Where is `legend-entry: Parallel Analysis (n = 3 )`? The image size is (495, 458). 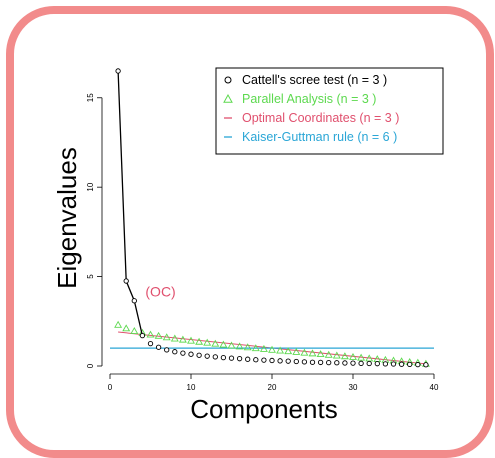
legend-entry: Parallel Analysis (n = 3 ) is located at coordinates (299, 99).